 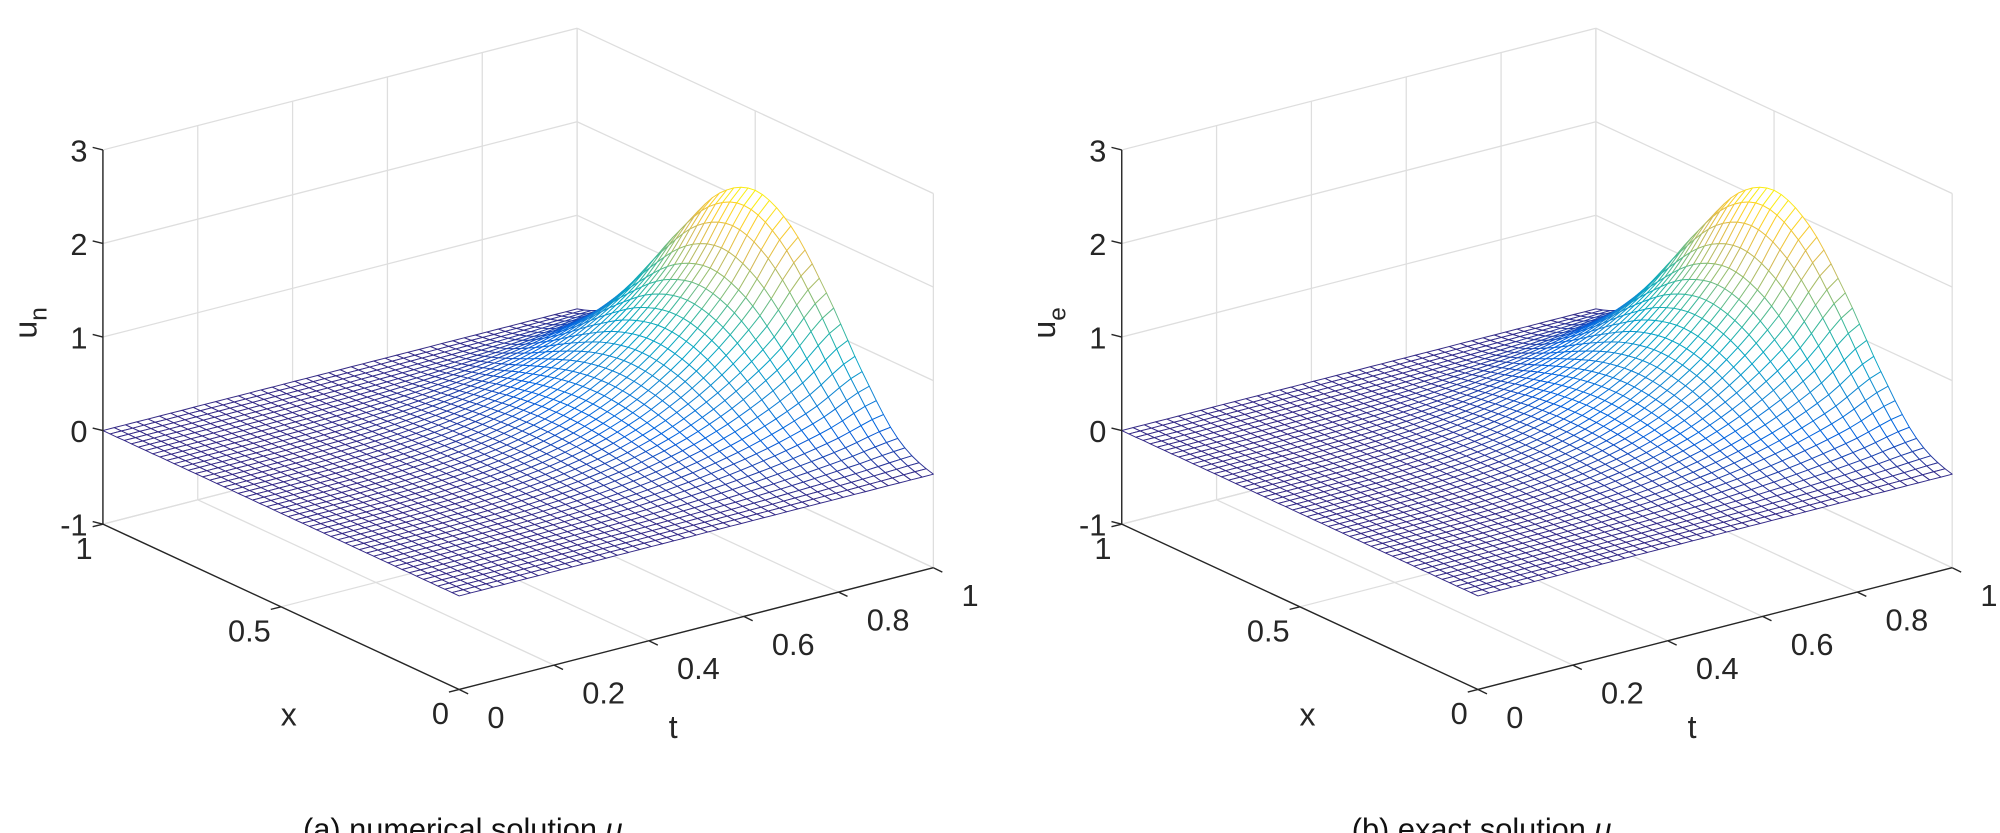 What do you see at coordinates (29, 322) in the screenshot?
I see `z-axis-label: un` at bounding box center [29, 322].